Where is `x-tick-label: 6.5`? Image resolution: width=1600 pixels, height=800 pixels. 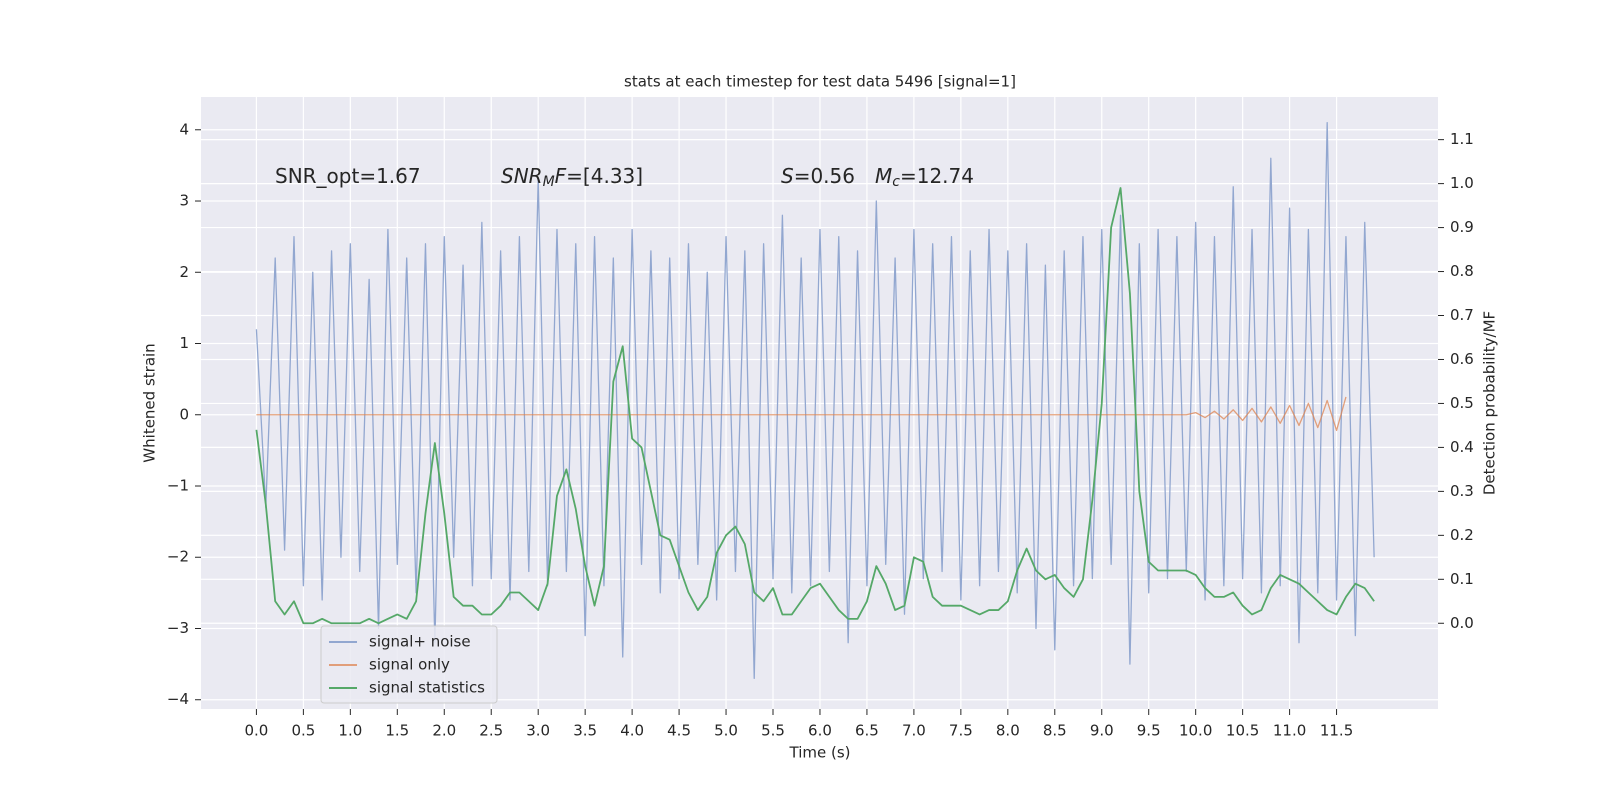 x-tick-label: 6.5 is located at coordinates (867, 731).